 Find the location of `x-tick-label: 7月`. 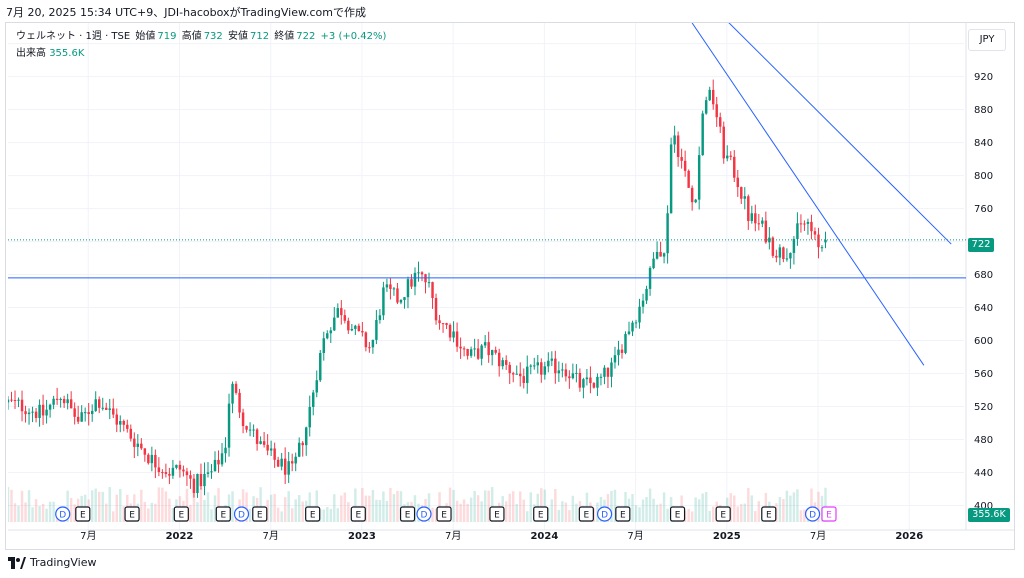

x-tick-label: 7月 is located at coordinates (88, 536).